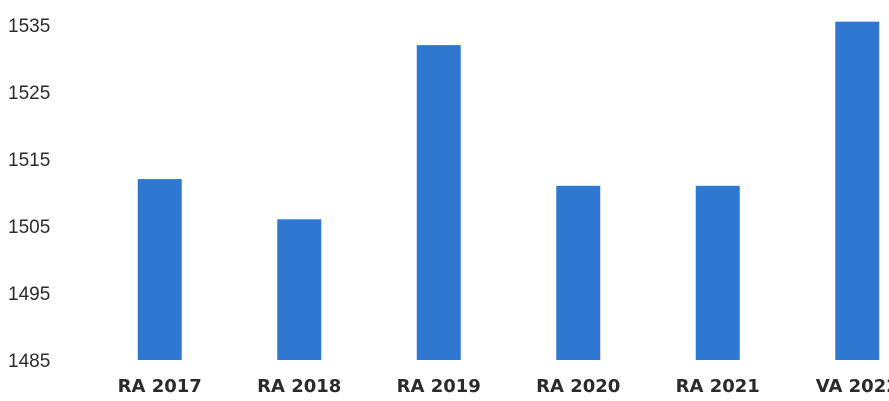 Image resolution: width=889 pixels, height=401 pixels. I want to click on y-tick-label: 1495, so click(29, 294).